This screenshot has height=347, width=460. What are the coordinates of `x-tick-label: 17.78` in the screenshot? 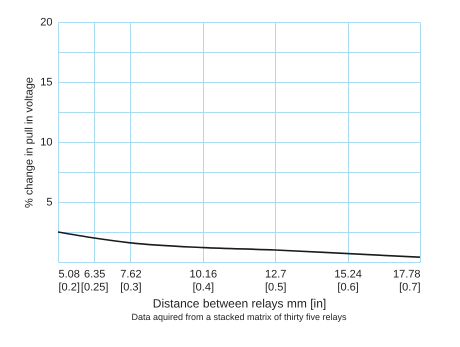 It's located at (406, 274).